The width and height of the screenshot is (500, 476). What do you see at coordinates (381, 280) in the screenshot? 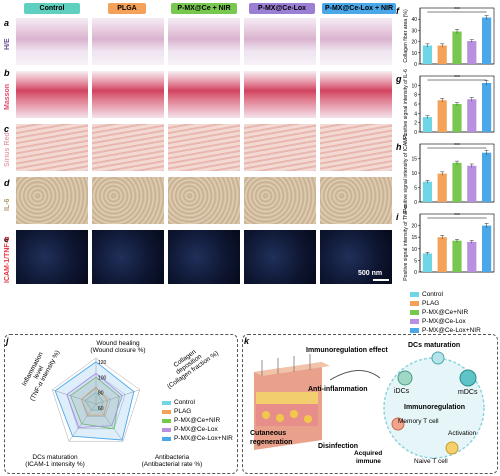
I see `scale-bar` at bounding box center [381, 280].